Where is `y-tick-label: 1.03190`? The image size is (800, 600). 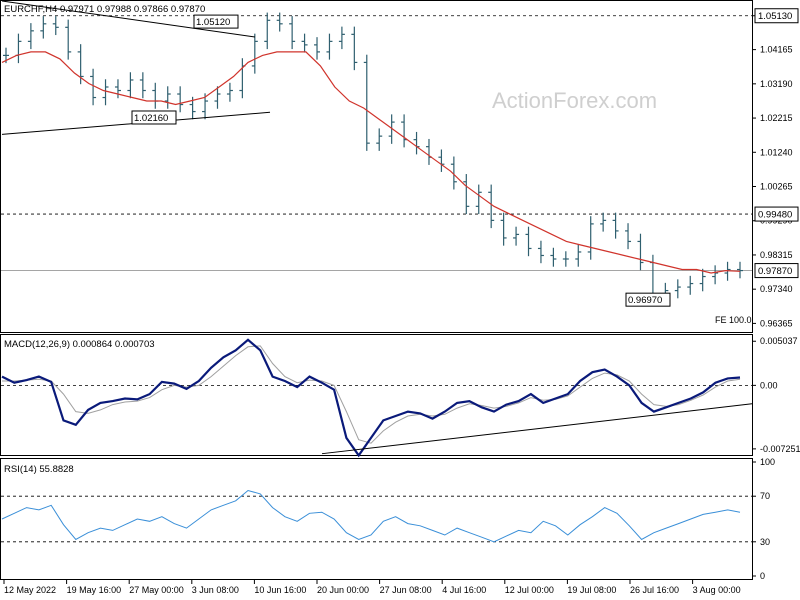 y-tick-label: 1.03190 is located at coordinates (776, 84).